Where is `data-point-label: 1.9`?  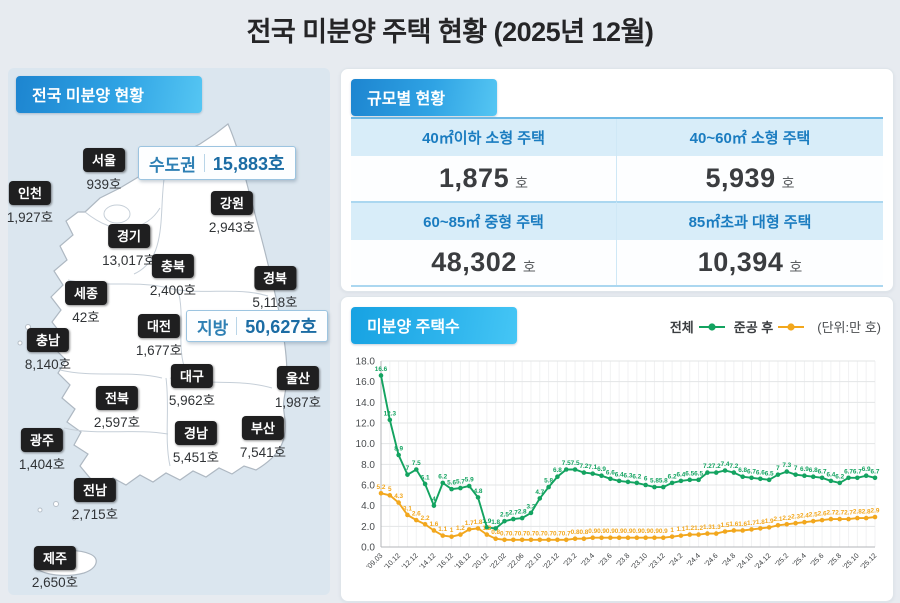
data-point-label: 1.9 is located at coordinates (486, 521).